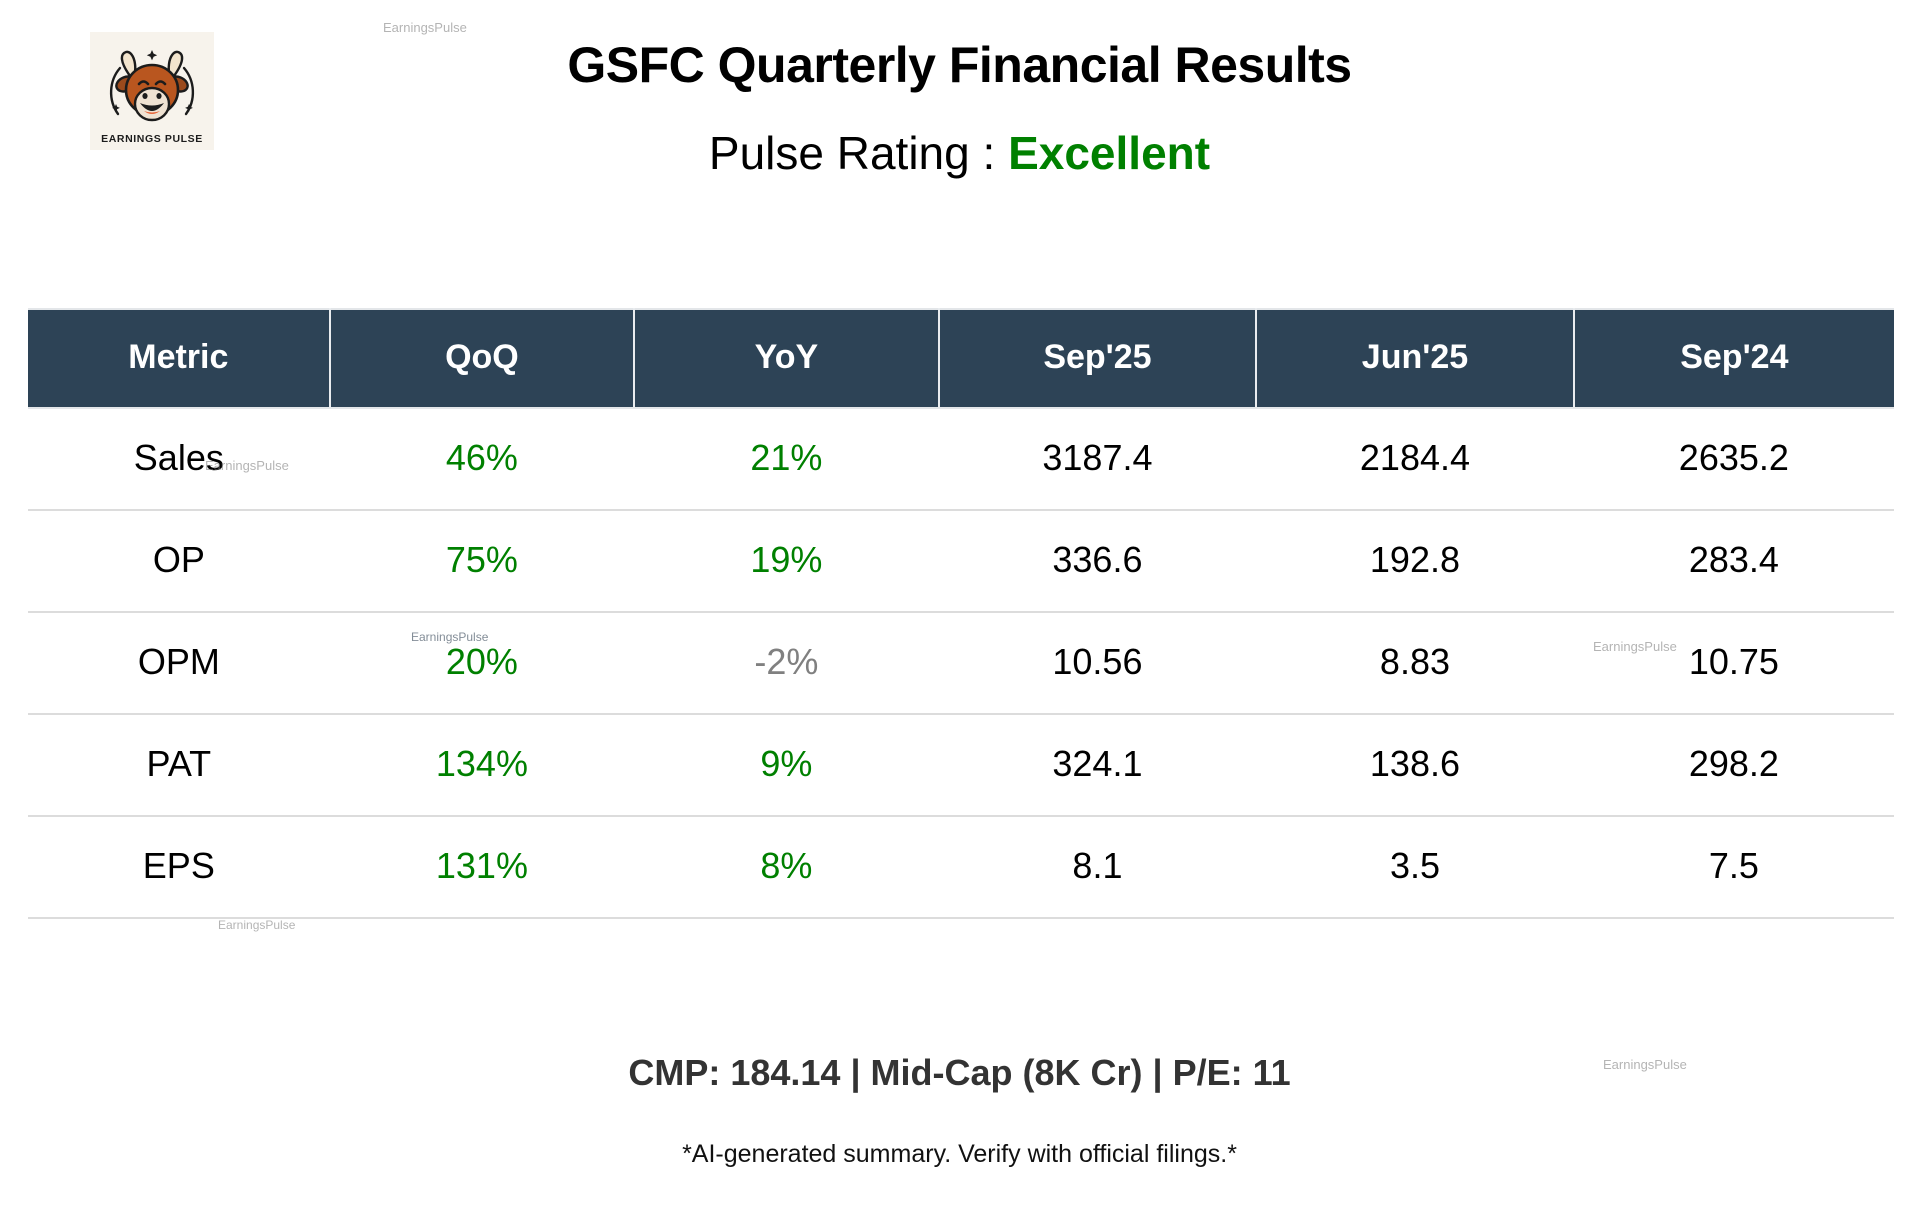 Image resolution: width=1919 pixels, height=1220 pixels. I want to click on table-header: Metric QoQ YoY Sep'25 Jun'25 Sep'24, so click(961, 358).